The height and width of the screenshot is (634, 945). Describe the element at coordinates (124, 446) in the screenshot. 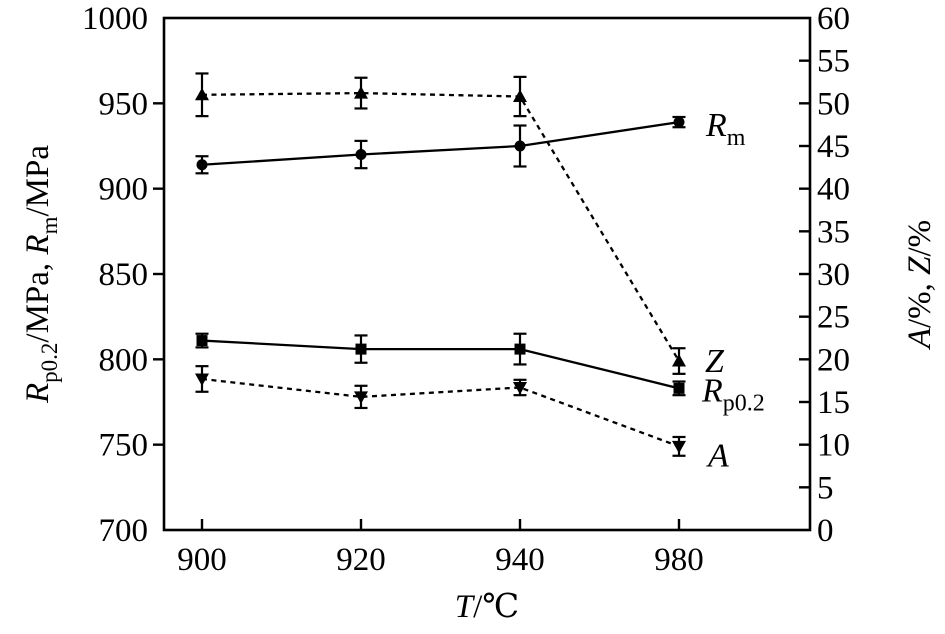

I see `left-tick-label: 750` at that location.